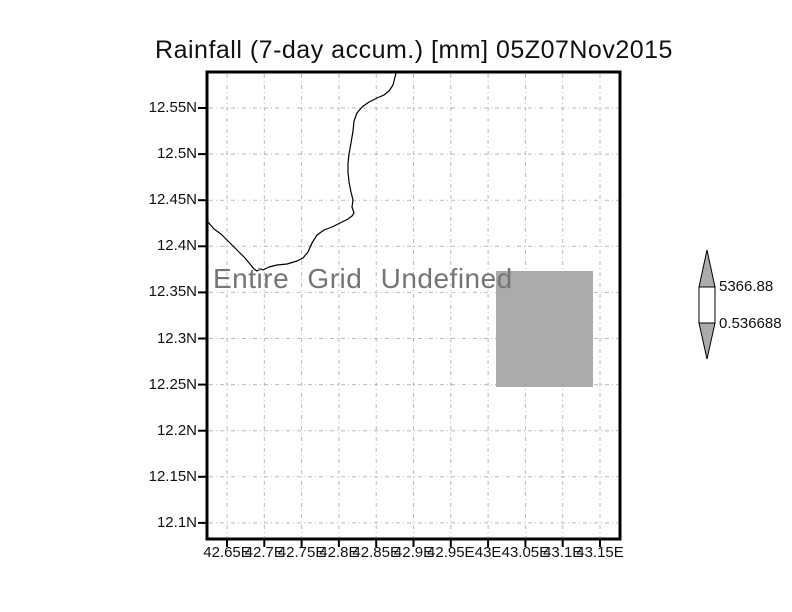 This screenshot has height=612, width=792. What do you see at coordinates (264, 552) in the screenshot?
I see `lon-tick-label: 42.7E` at bounding box center [264, 552].